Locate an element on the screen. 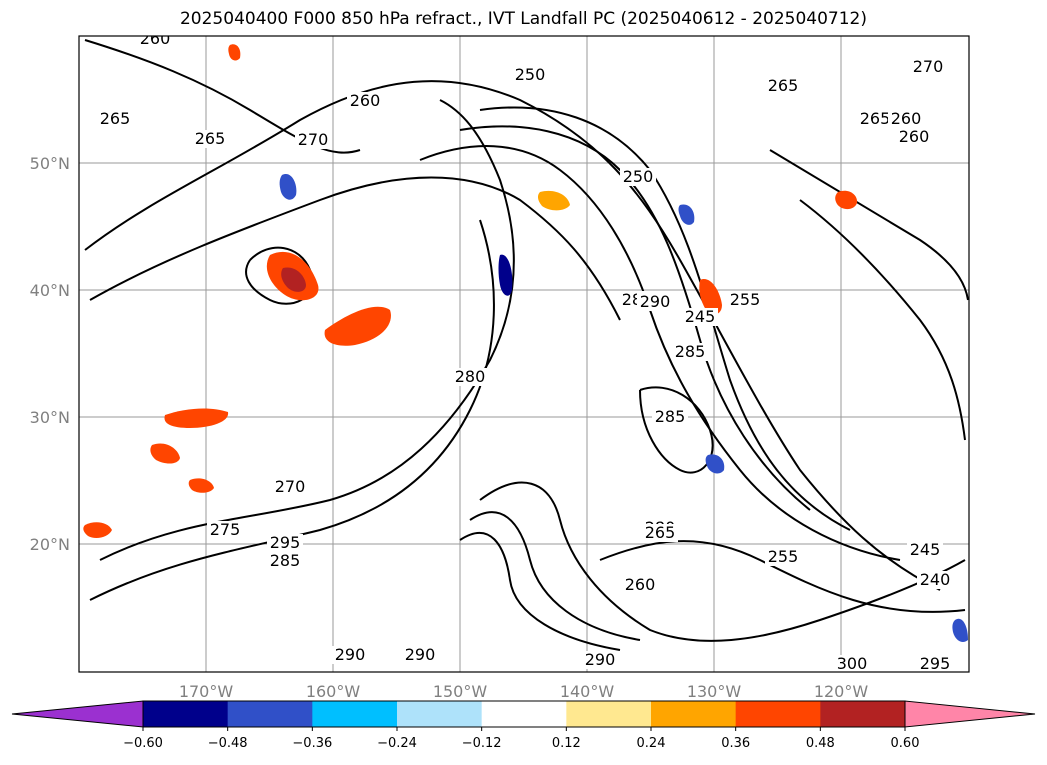  lon-tick-label: 120°W is located at coordinates (841, 691).